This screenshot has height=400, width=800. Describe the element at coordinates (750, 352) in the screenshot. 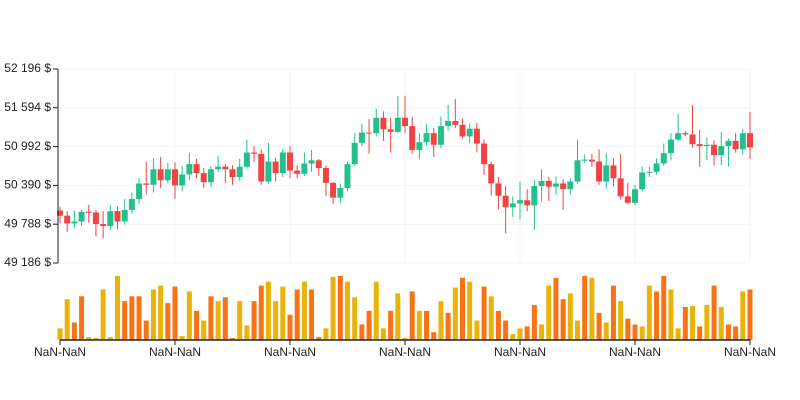

I see `x-tick-label: NaN-NaN` at that location.